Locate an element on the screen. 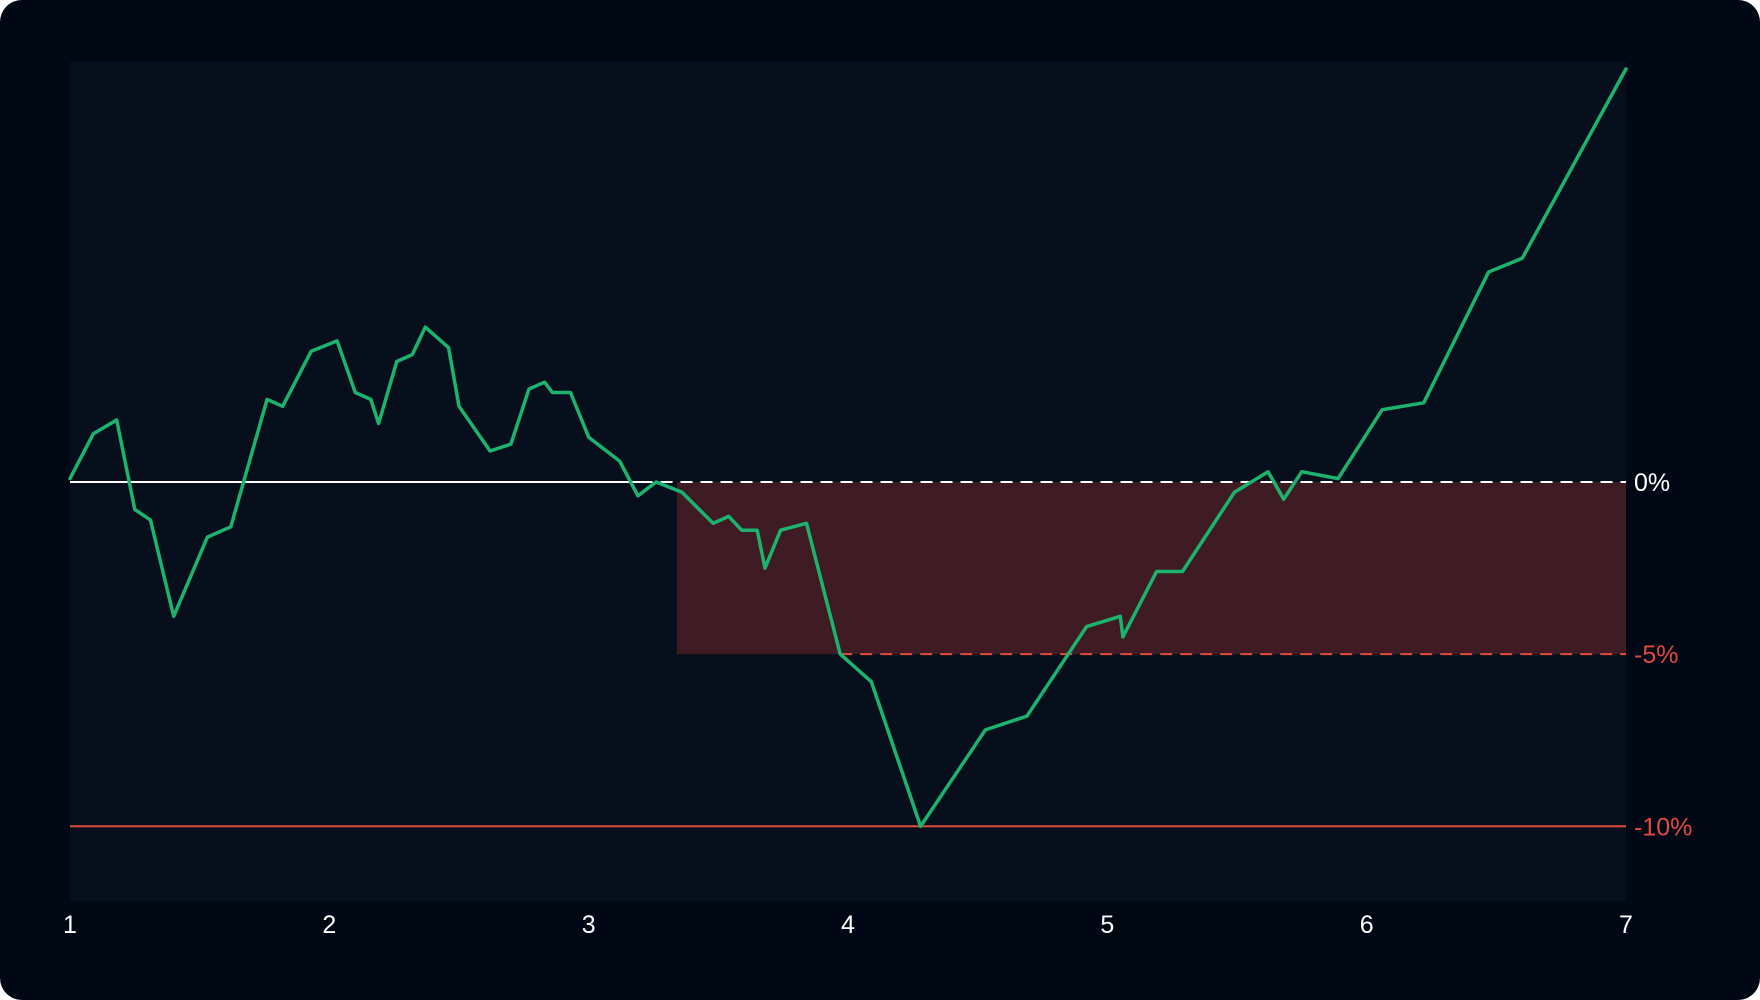 The height and width of the screenshot is (1000, 1760). x-axis-ticks: 1 2 3 4 5 6 7 is located at coordinates (848, 925).